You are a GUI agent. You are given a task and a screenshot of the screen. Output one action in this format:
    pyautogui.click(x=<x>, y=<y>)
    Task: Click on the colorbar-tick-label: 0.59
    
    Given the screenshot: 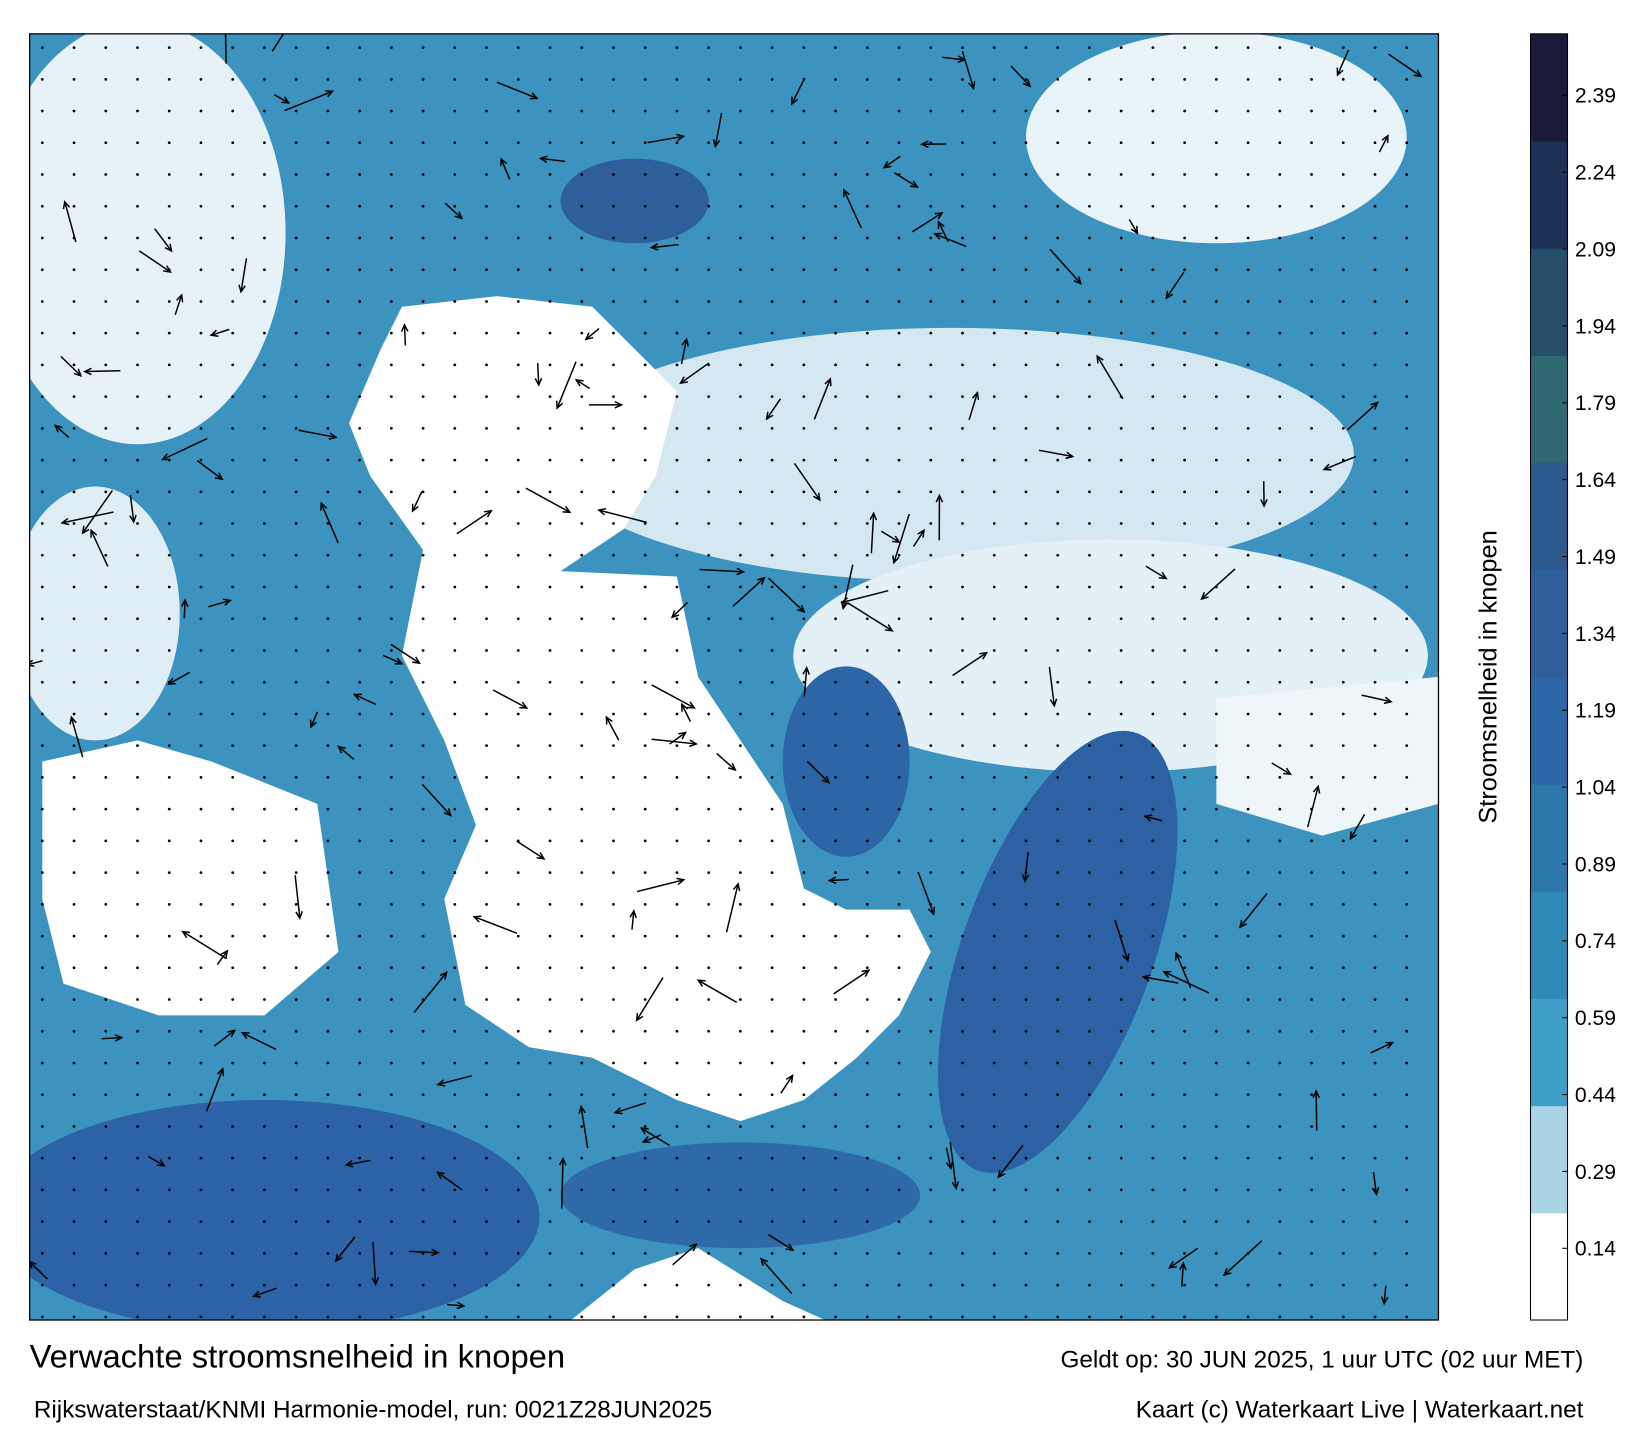 What is the action you would take?
    pyautogui.click(x=1595, y=1018)
    